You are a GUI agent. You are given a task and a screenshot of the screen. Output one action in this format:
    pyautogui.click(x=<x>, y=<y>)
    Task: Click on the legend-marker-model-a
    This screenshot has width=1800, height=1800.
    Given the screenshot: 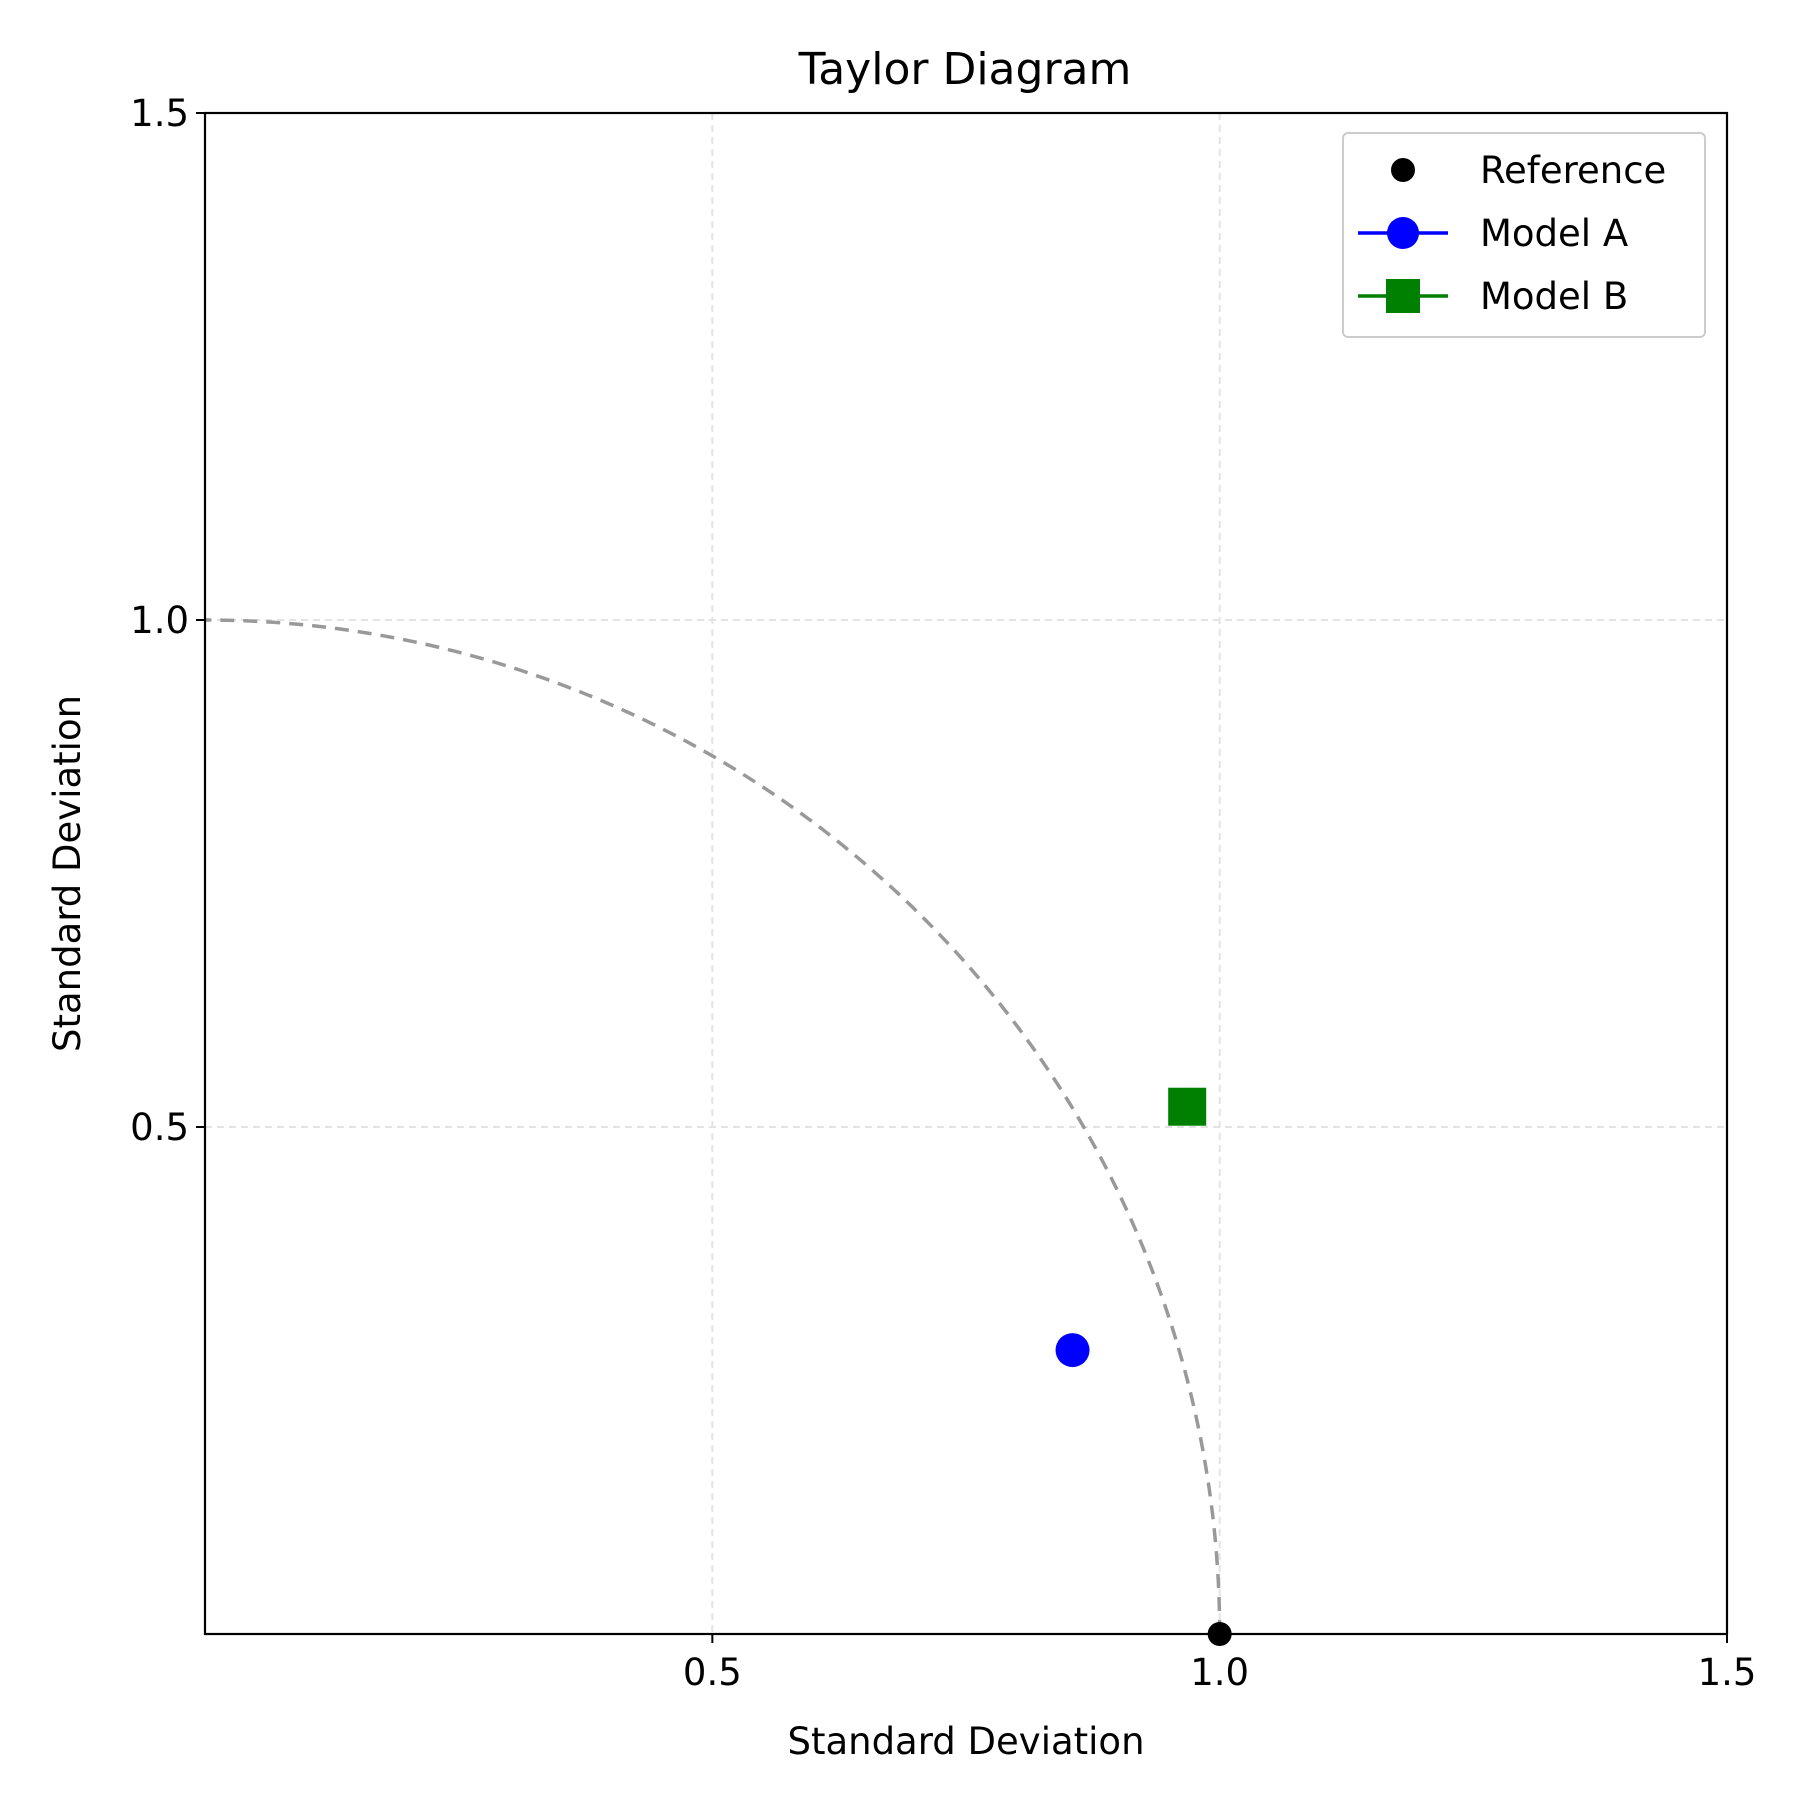 What is the action you would take?
    pyautogui.click(x=1403, y=233)
    